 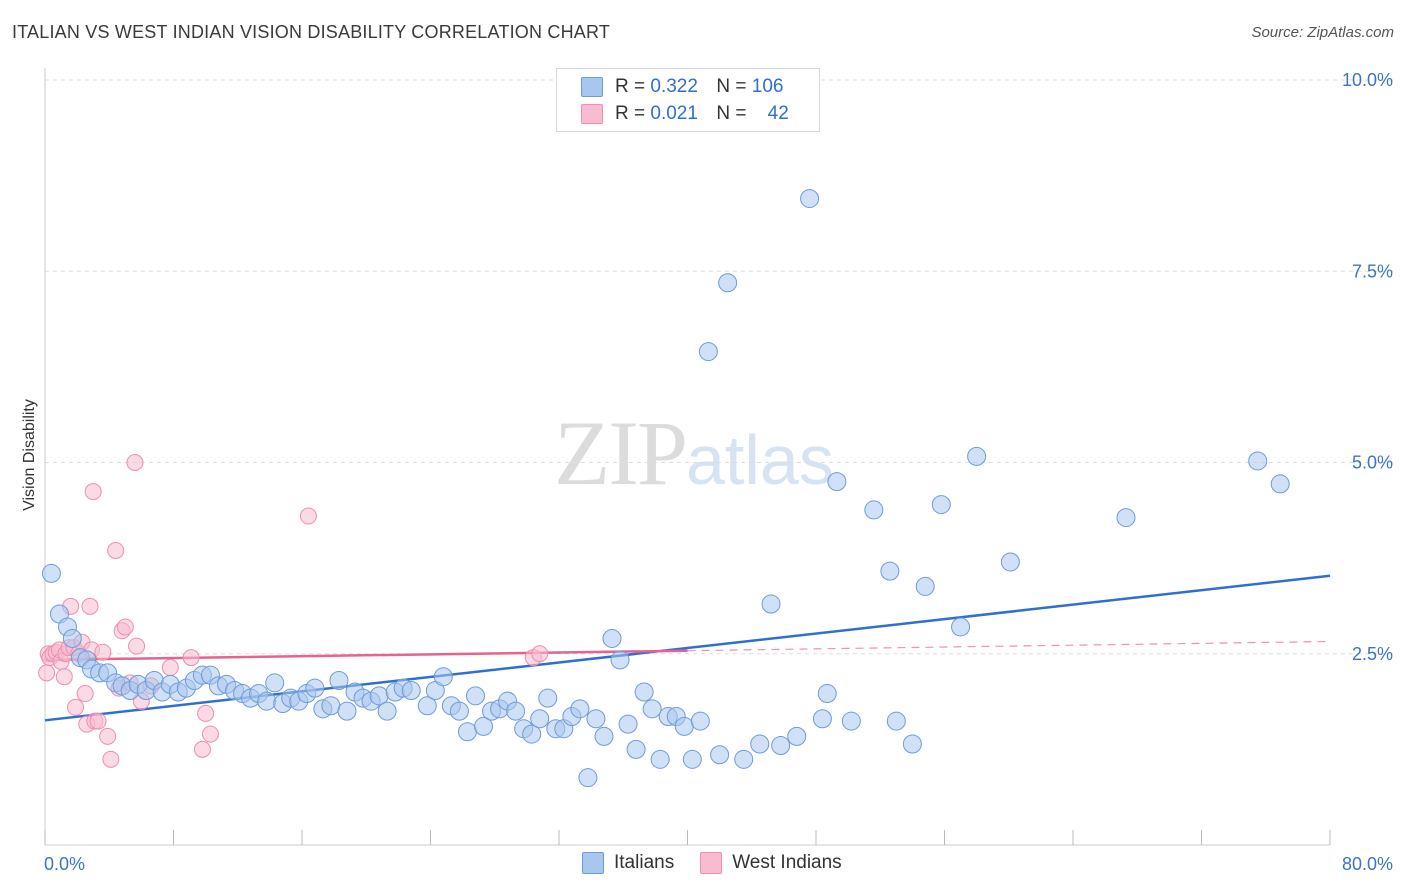 I want to click on y-tick-label: 2.5%, so click(x=1372, y=654).